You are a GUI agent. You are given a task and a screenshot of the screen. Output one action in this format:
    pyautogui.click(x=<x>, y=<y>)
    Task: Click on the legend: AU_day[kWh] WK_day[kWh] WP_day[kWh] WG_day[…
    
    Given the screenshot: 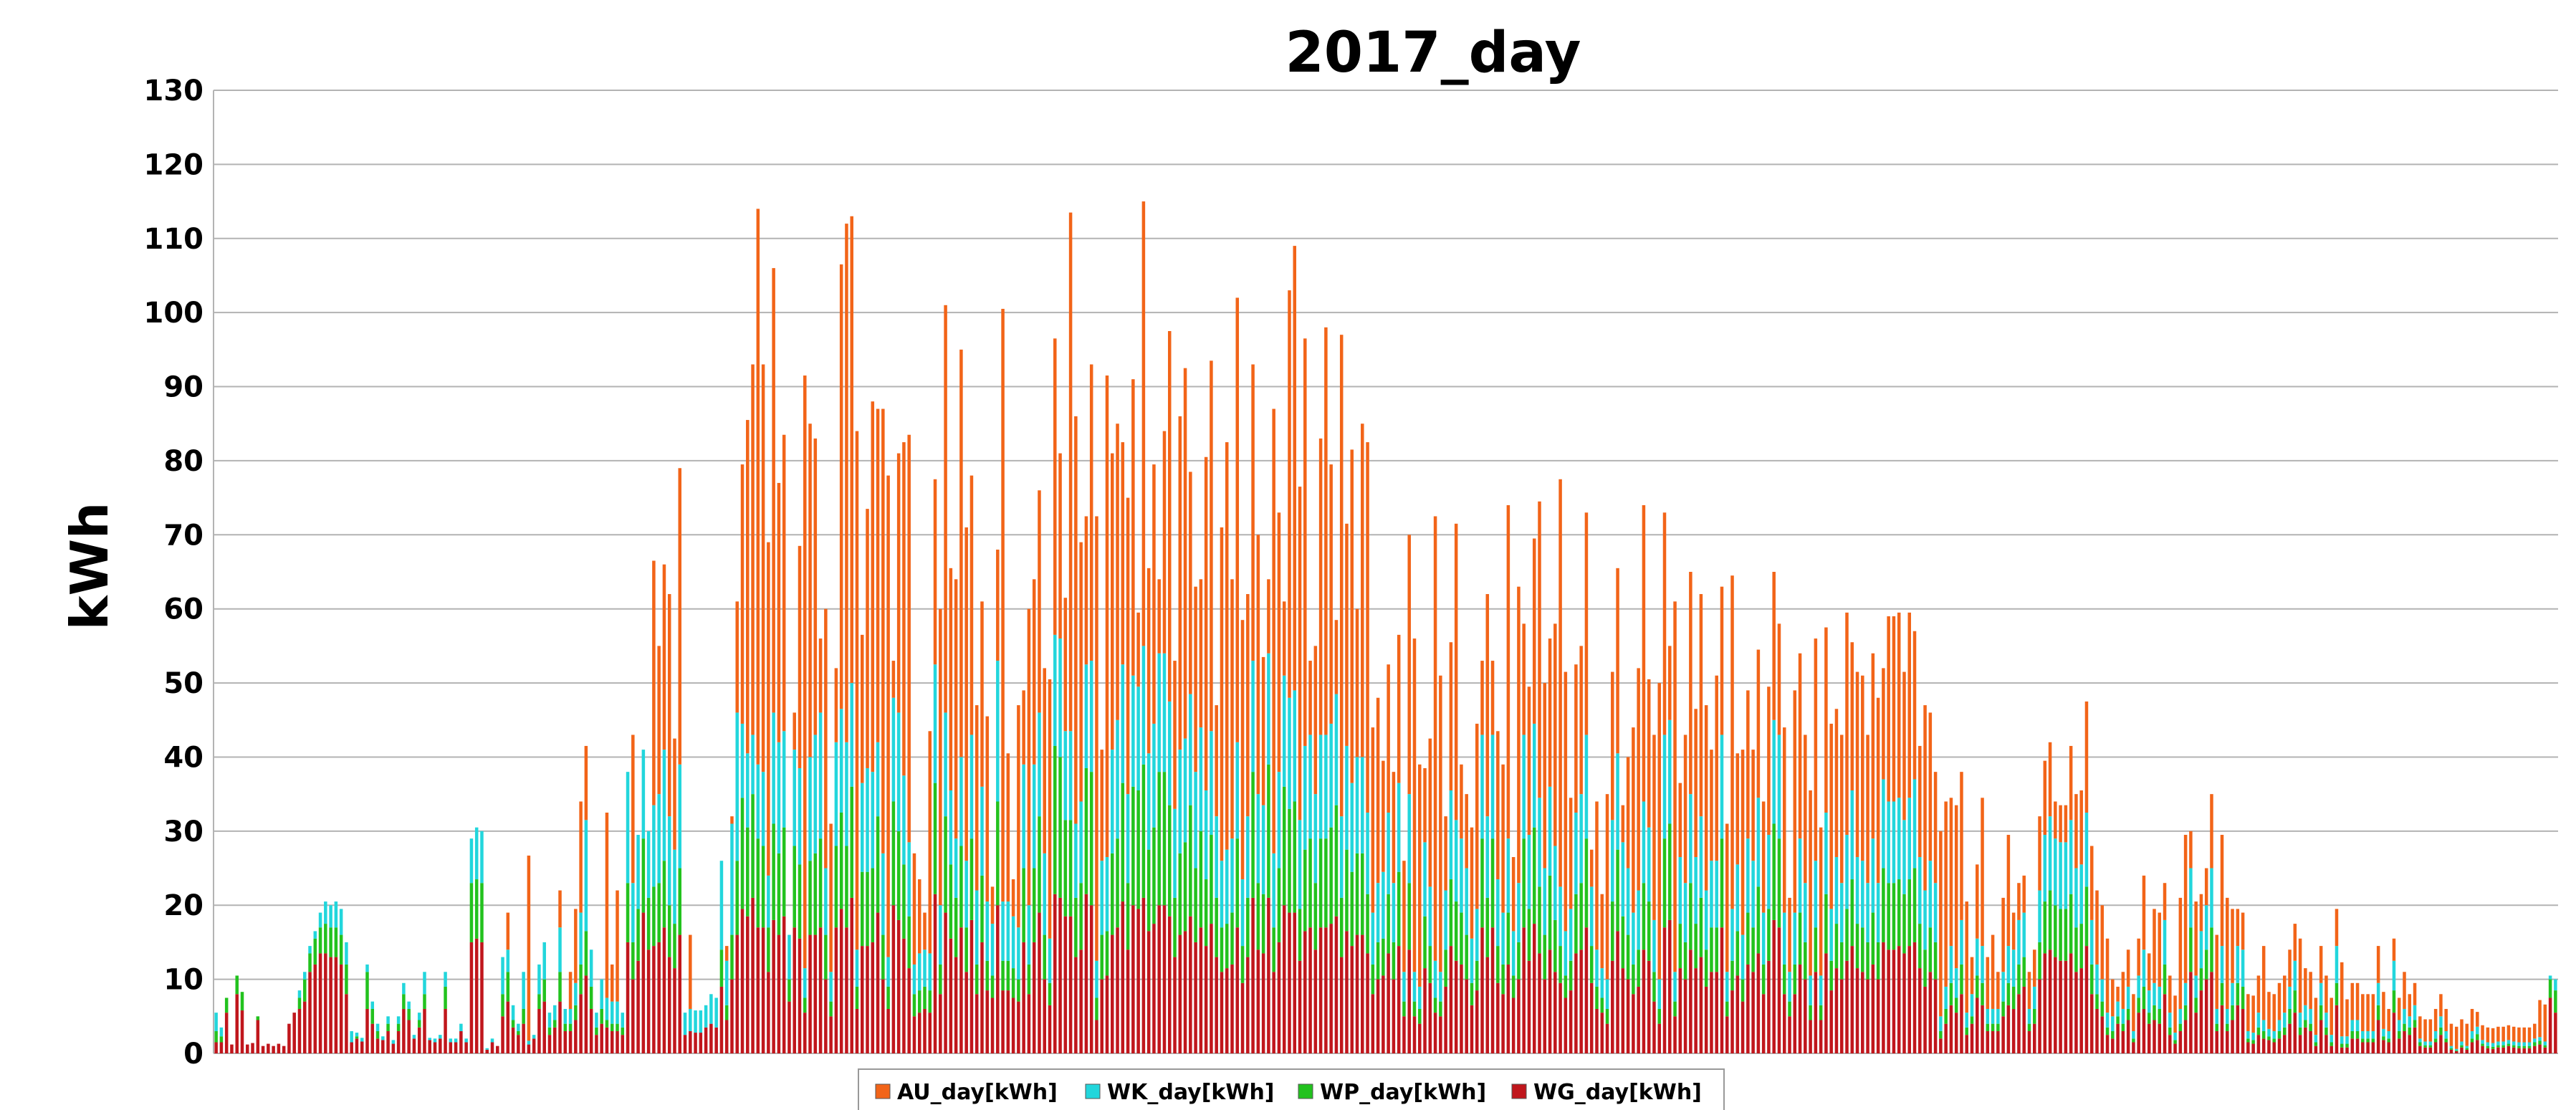 What is the action you would take?
    pyautogui.click(x=1291, y=1089)
    